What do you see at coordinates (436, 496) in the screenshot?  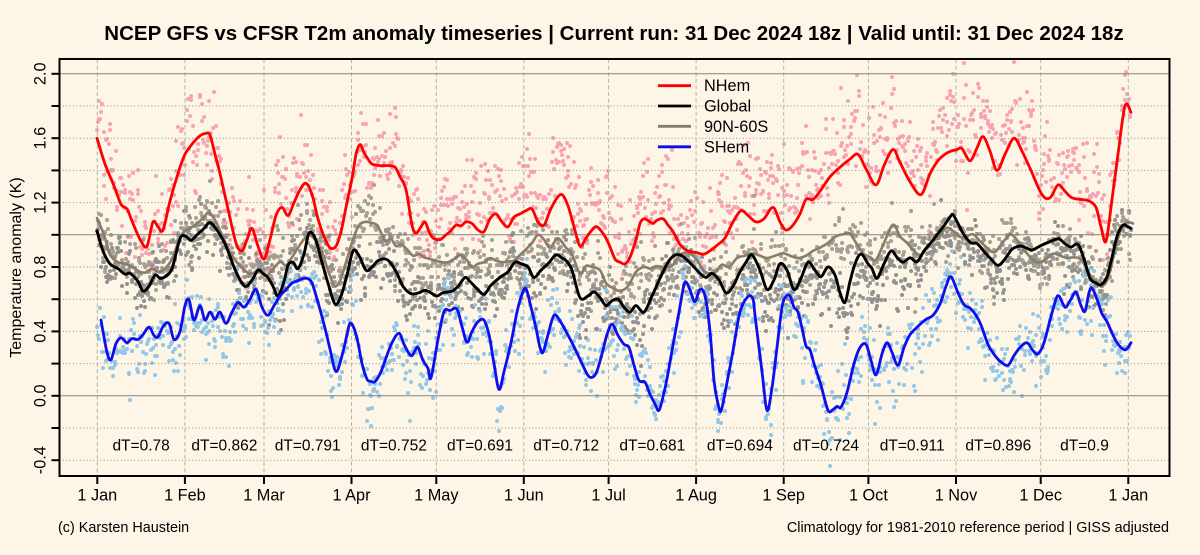 I see `svg-text: 1 May` at bounding box center [436, 496].